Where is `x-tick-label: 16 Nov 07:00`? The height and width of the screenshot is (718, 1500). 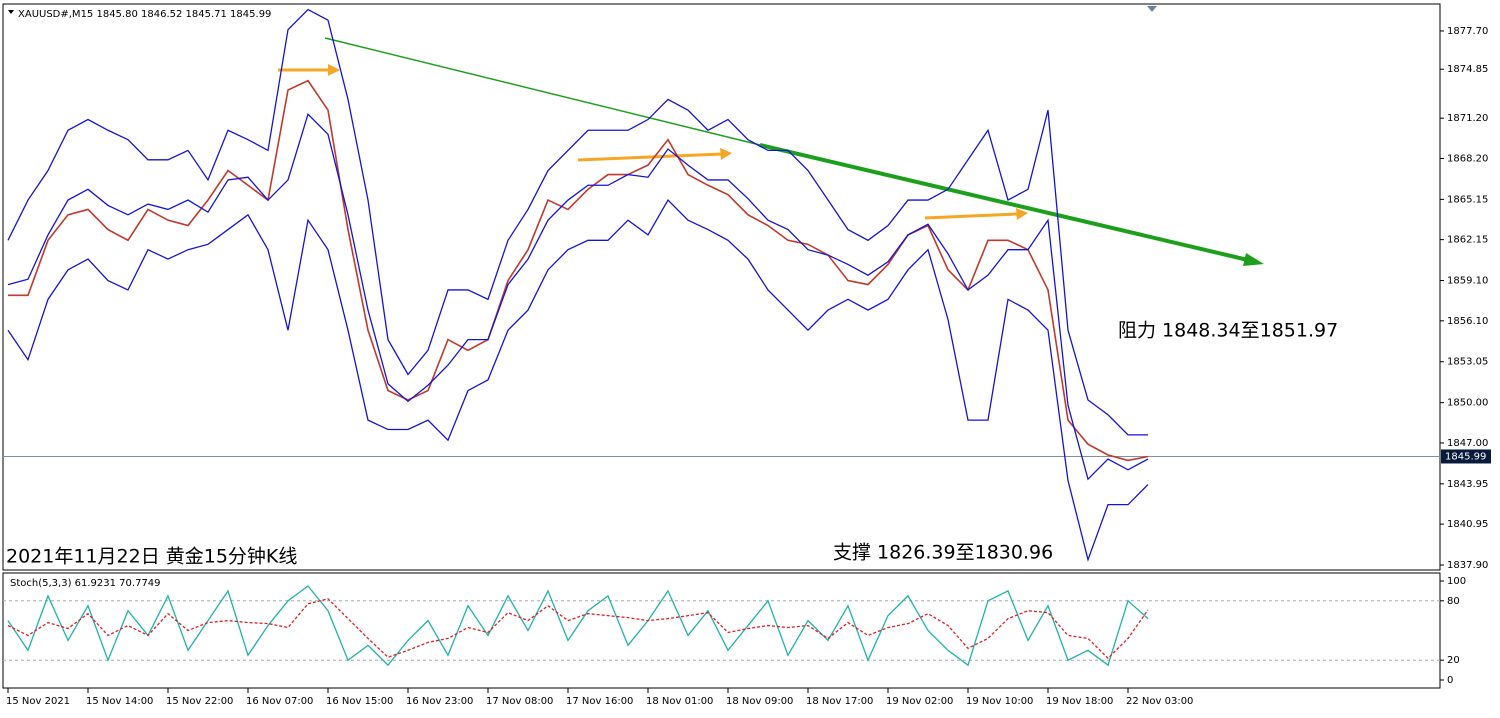 x-tick-label: 16 Nov 07:00 is located at coordinates (279, 701).